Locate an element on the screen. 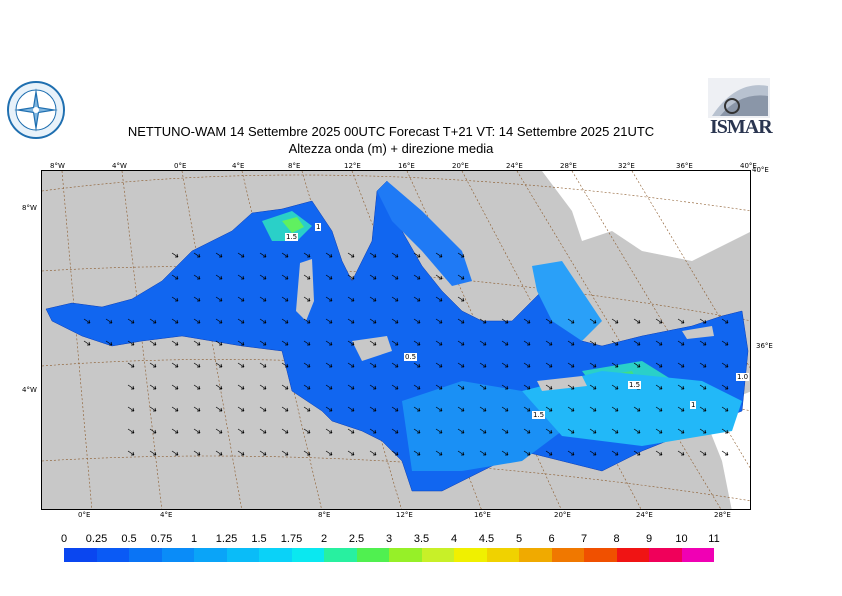  bottom-longitude-label: 8°E is located at coordinates (324, 515).